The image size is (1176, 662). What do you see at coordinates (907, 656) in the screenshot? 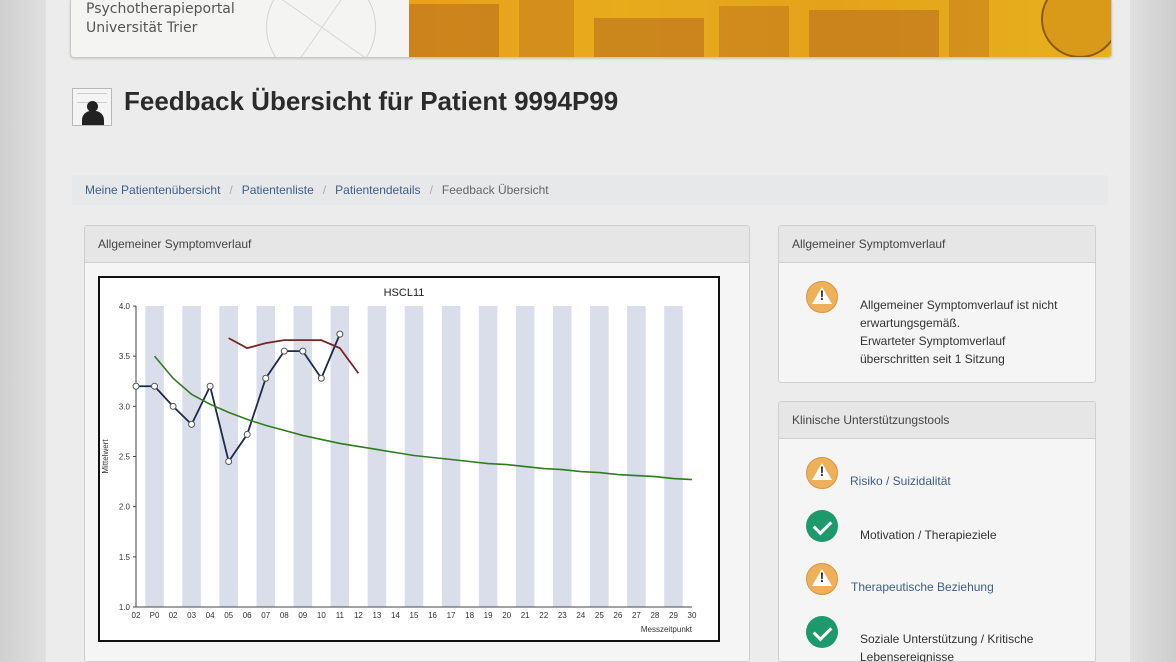
I see `tool-social-support-label-line2: Lebensereignisse` at bounding box center [907, 656].